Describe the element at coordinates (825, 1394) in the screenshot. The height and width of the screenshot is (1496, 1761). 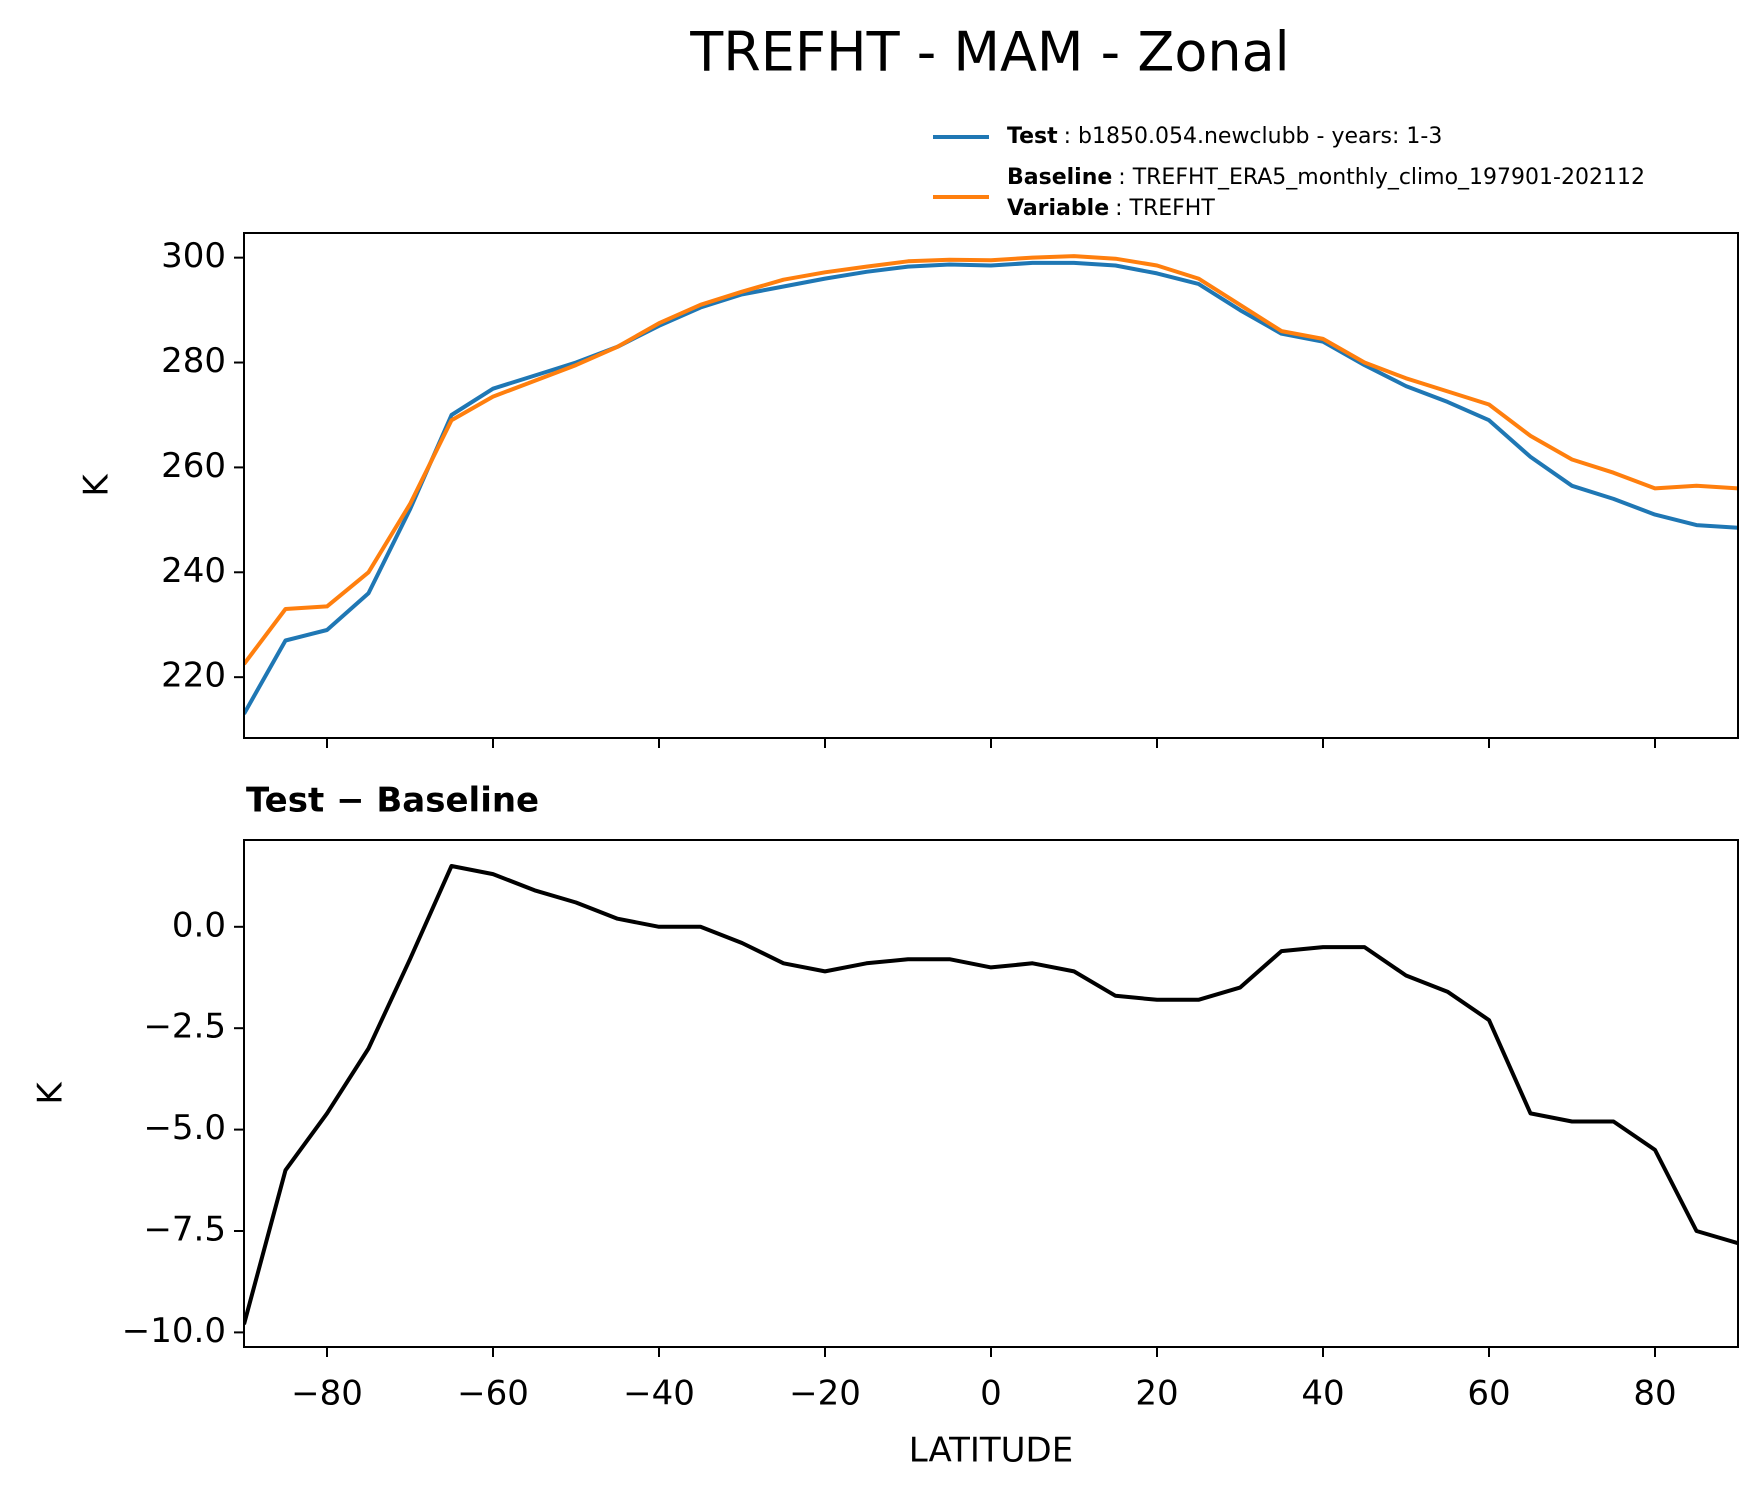
I see `x-tick-label: −20` at that location.